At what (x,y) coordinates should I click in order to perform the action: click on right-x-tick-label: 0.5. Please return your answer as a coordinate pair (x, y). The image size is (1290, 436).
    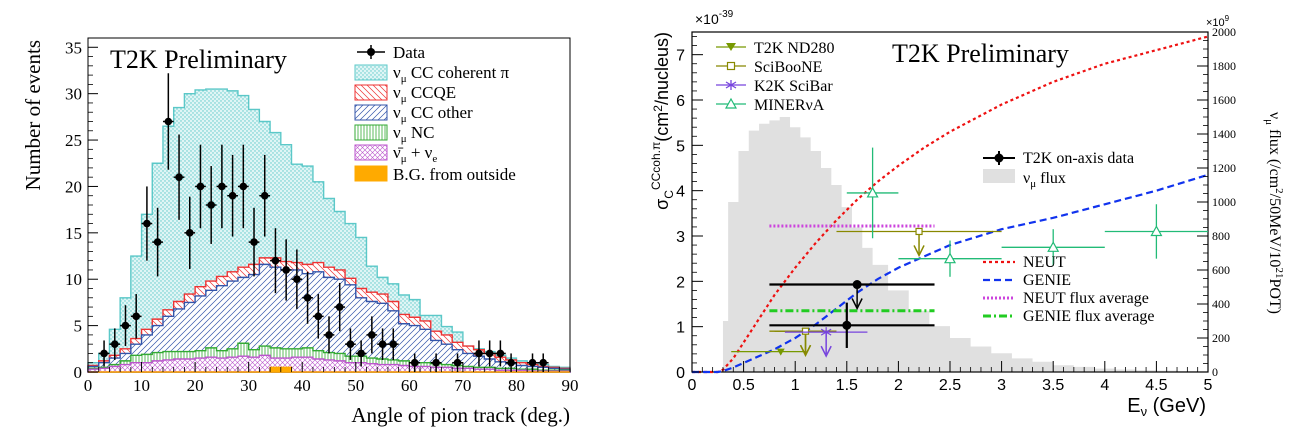
    Looking at the image, I should click on (743, 385).